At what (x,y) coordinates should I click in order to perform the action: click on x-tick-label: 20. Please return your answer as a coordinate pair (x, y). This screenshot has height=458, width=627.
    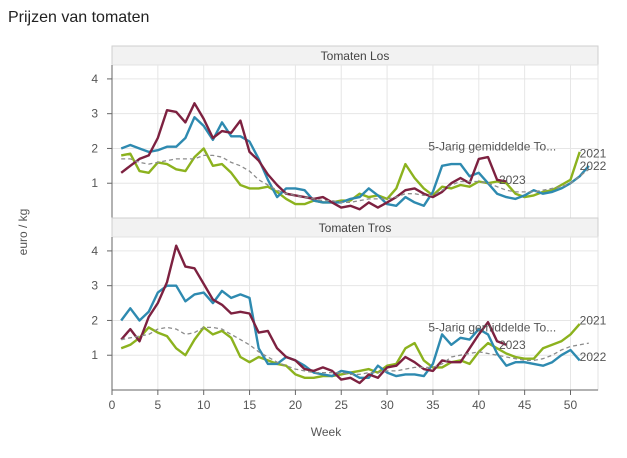
    Looking at the image, I should click on (296, 405).